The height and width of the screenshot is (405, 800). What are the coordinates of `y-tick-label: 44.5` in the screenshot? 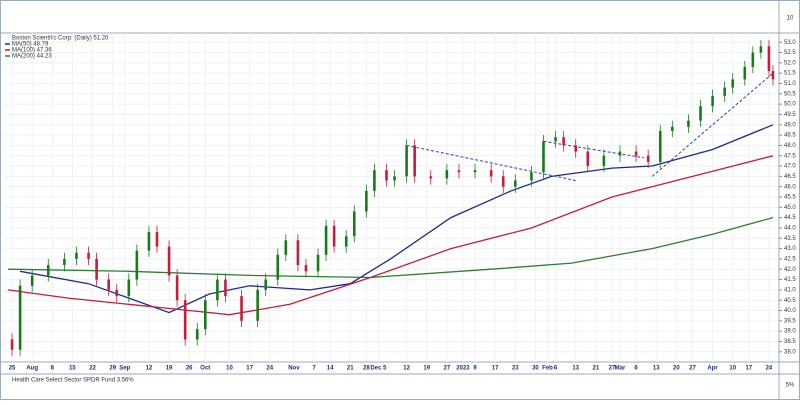 It's located at (790, 218).